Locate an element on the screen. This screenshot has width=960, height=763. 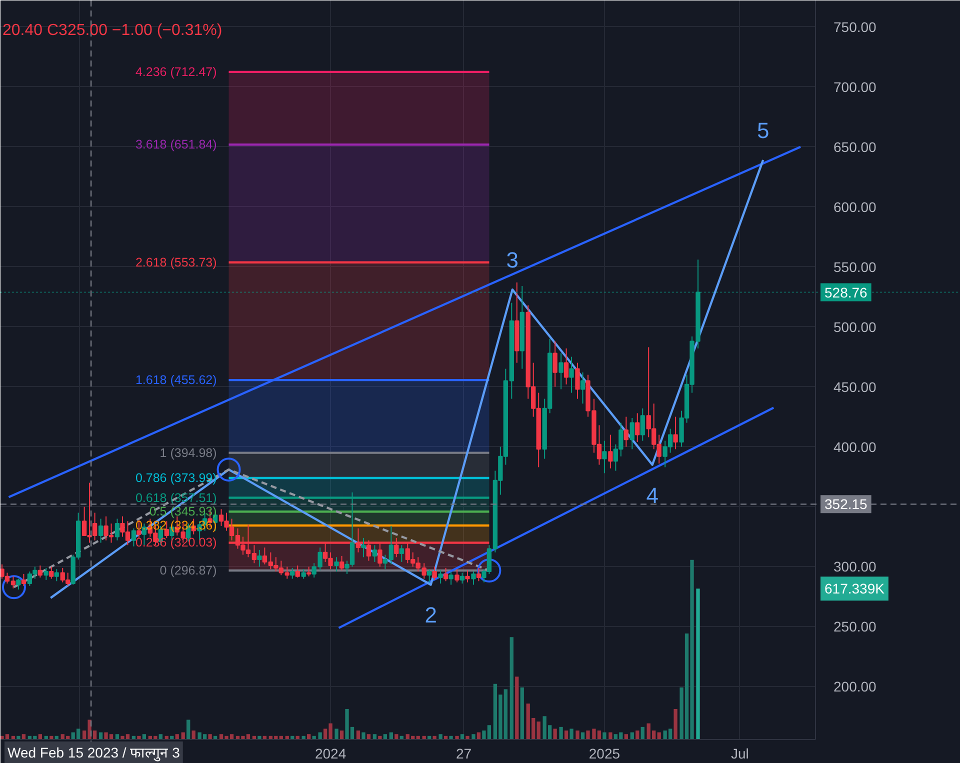
ref-line-label: Wed Feb 15 2023 / फाल्गुन 3 is located at coordinates (94, 753).